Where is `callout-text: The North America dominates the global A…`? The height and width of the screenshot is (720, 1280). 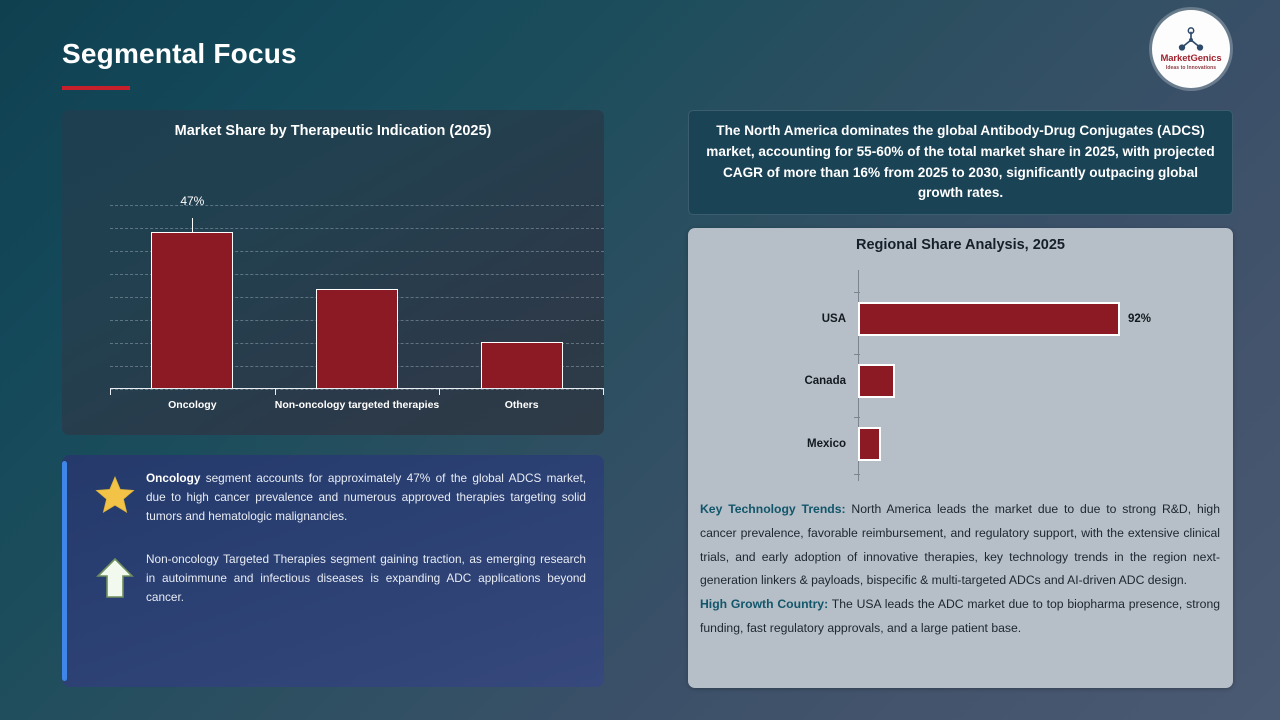 callout-text: The North America dominates the global A… is located at coordinates (960, 162).